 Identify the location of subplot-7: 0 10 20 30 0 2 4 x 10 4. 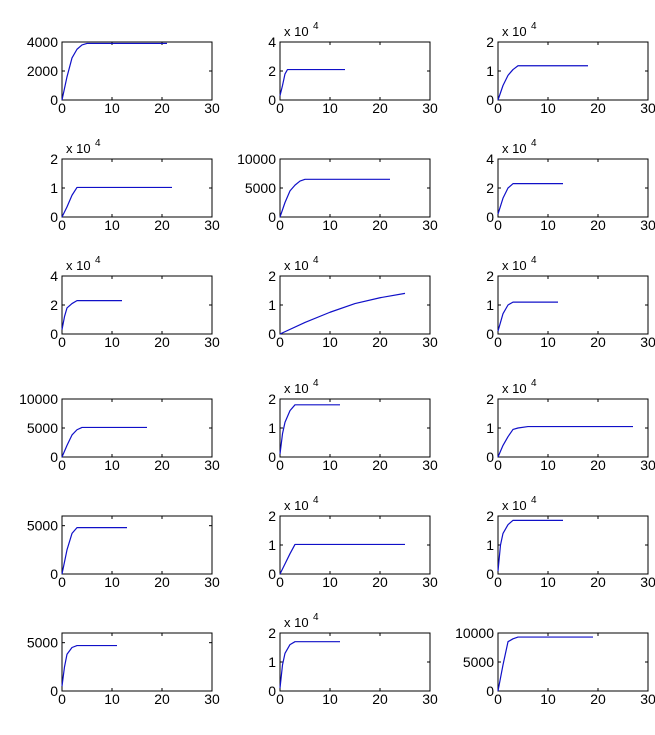
(135, 302).